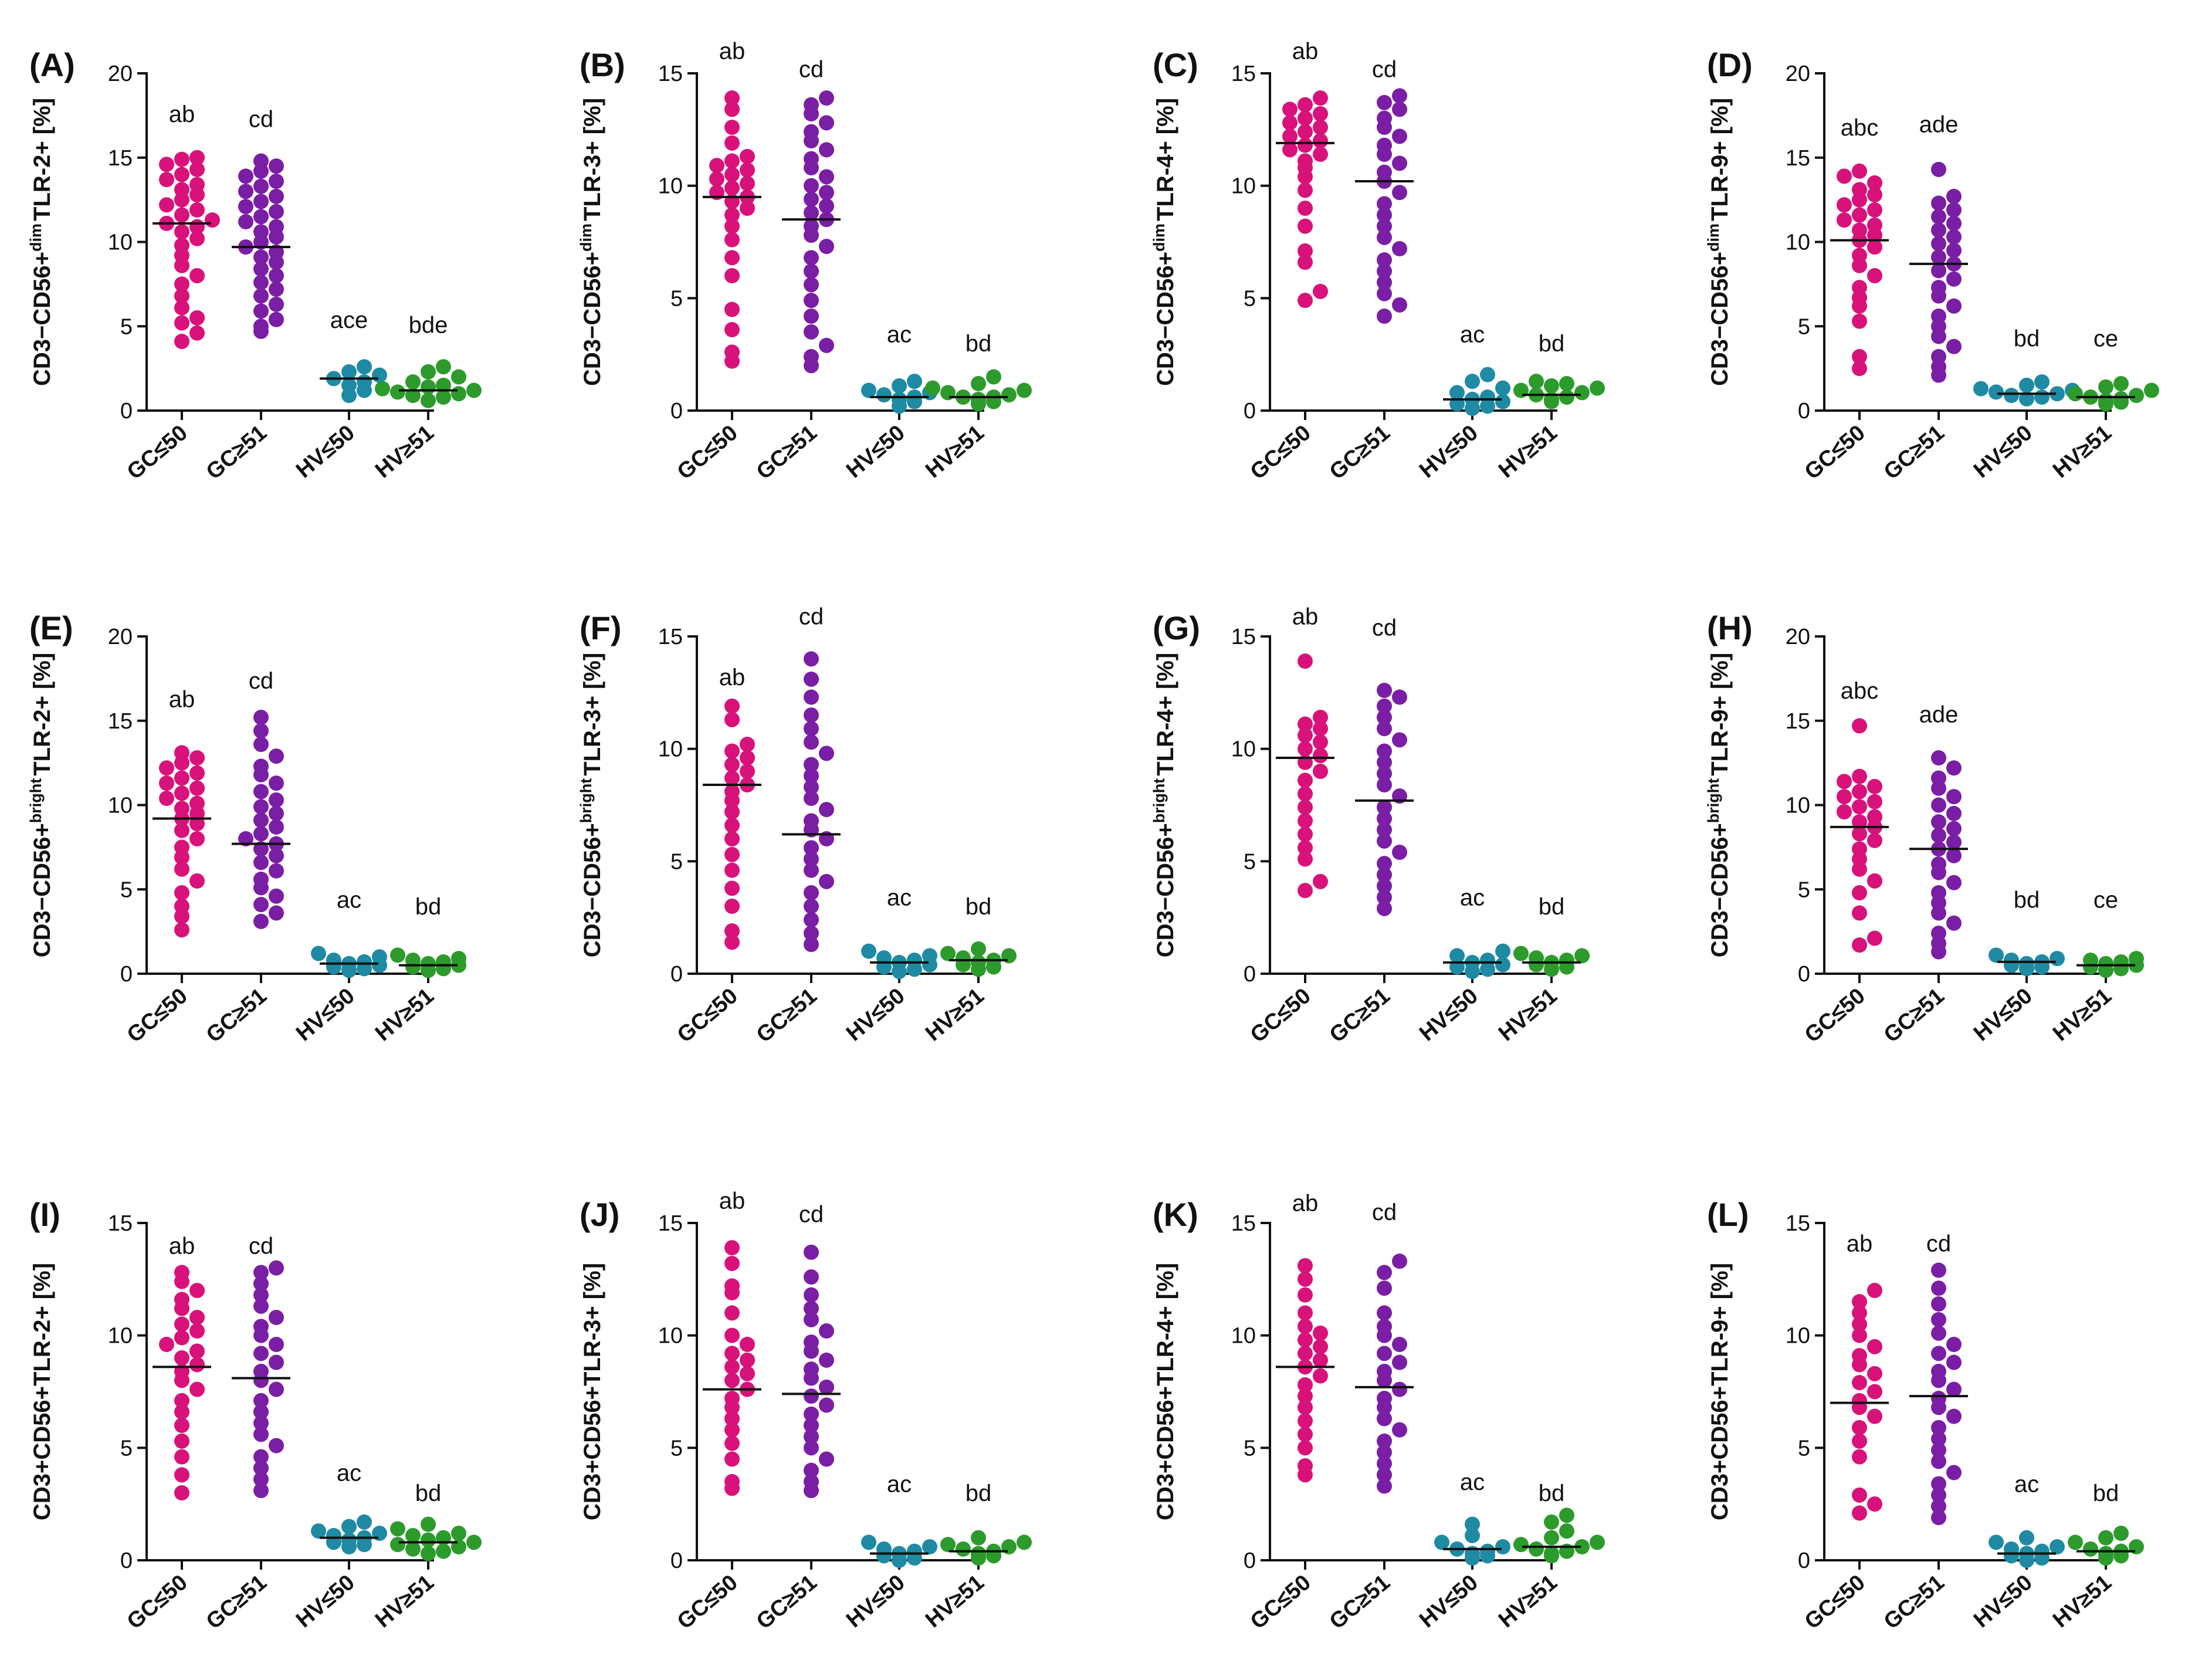  Describe the element at coordinates (1243, 1336) in the screenshot. I see `y-tick-label: 10` at that location.